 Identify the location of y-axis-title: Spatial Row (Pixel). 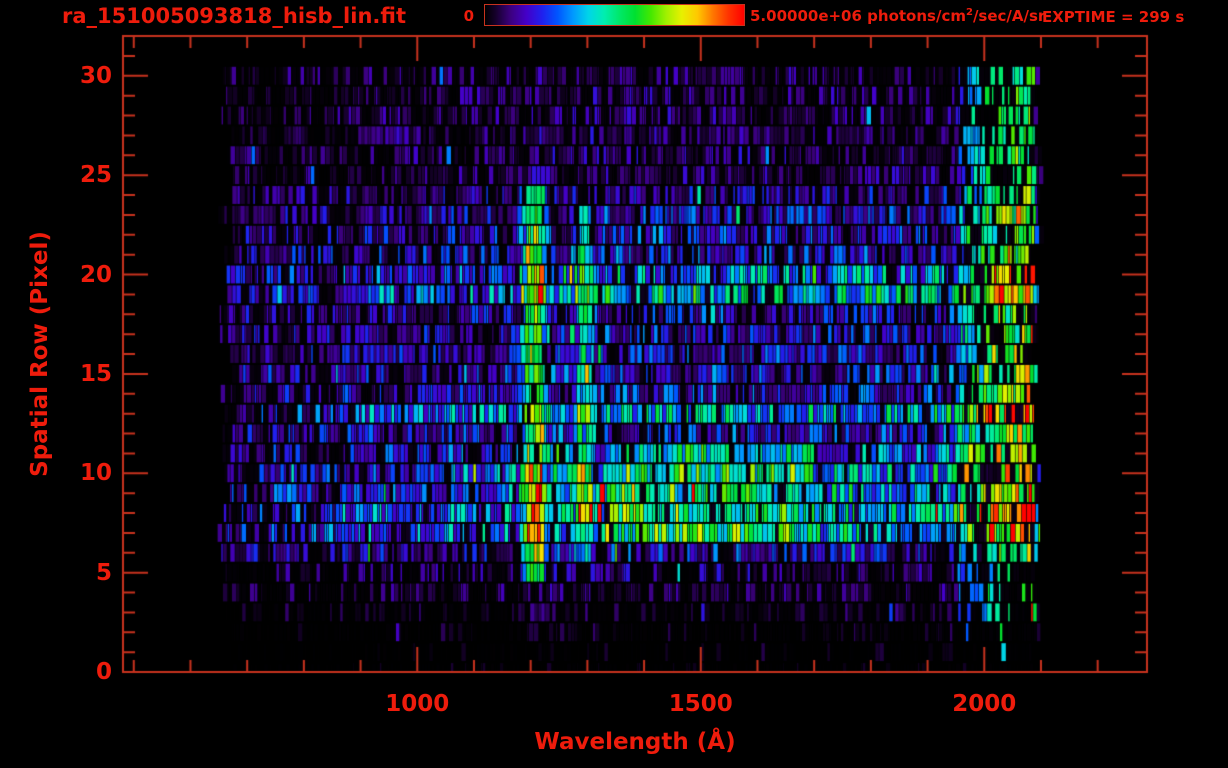
(40, 354).